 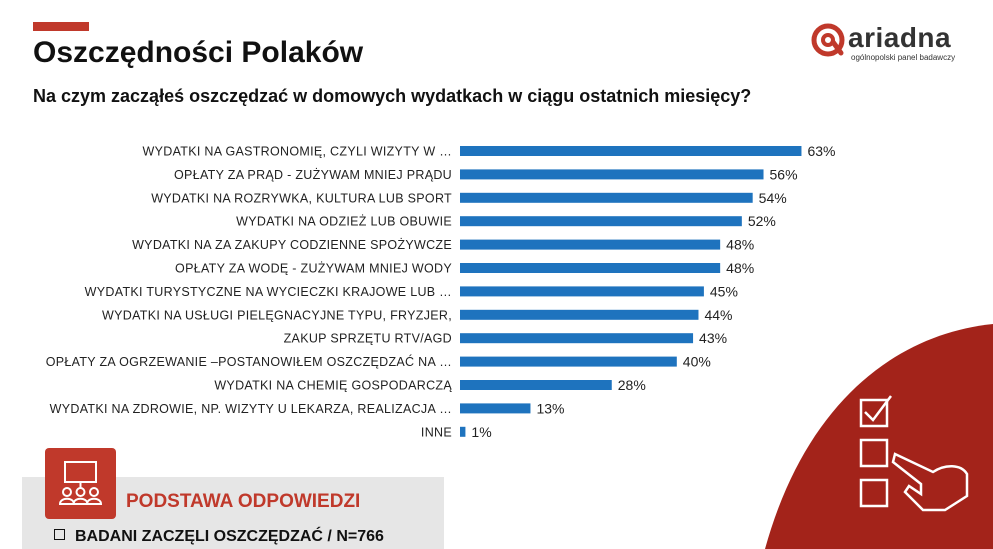 What do you see at coordinates (333, 386) in the screenshot?
I see `category-label: WYDATKI NA CHEMIĘ GOSPODARCZĄ` at bounding box center [333, 386].